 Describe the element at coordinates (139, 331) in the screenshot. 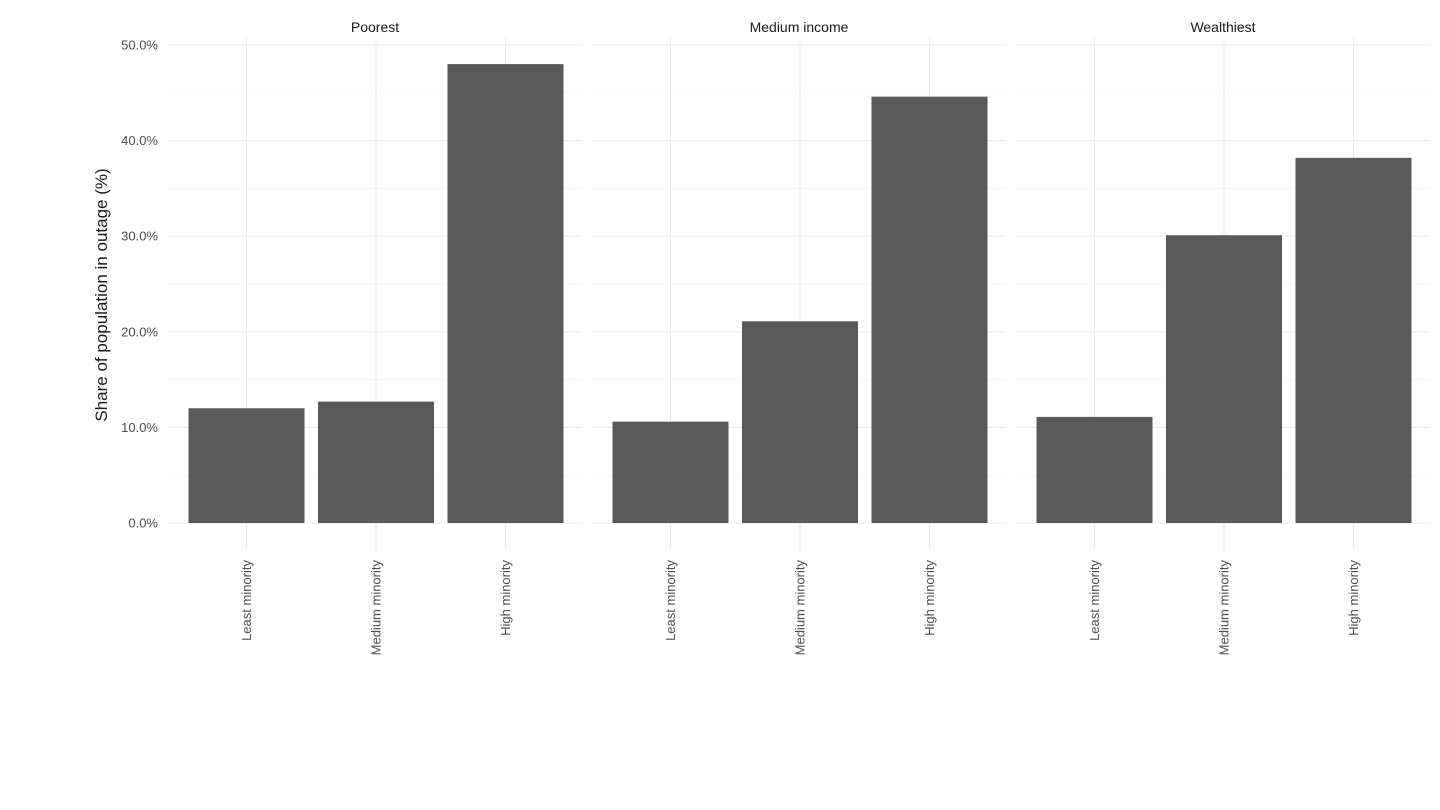

I see `y-tick-label: 20.0%` at that location.